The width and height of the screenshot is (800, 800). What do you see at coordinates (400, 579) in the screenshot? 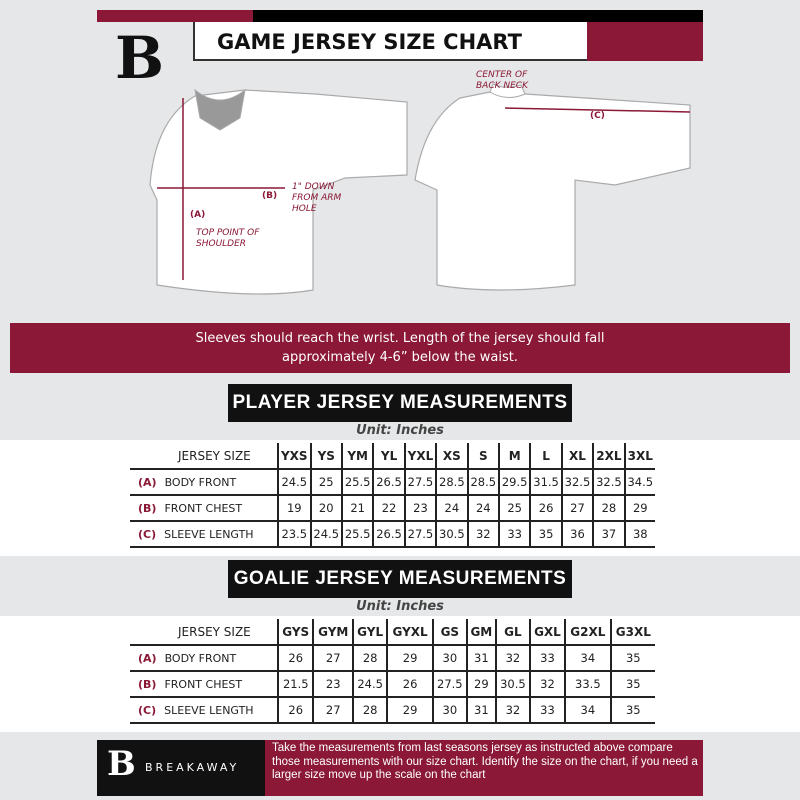
I see `goalie-section-title: GOALIE JERSEY MEASUREMENTS` at bounding box center [400, 579].